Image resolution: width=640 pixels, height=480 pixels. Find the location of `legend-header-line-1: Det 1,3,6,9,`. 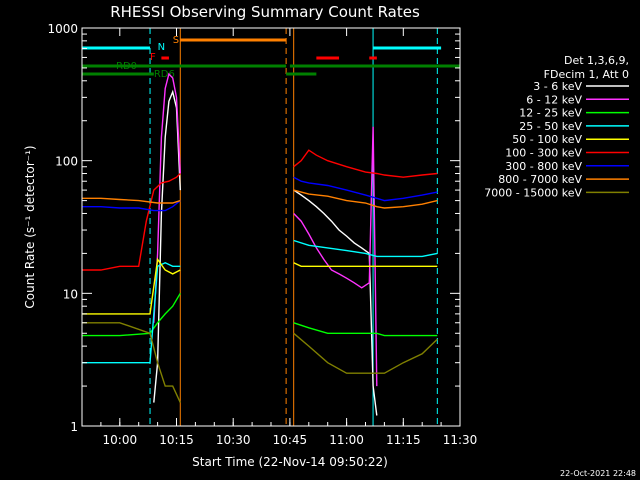

legend-header-line-1: Det 1,3,6,9, is located at coordinates (596, 60).